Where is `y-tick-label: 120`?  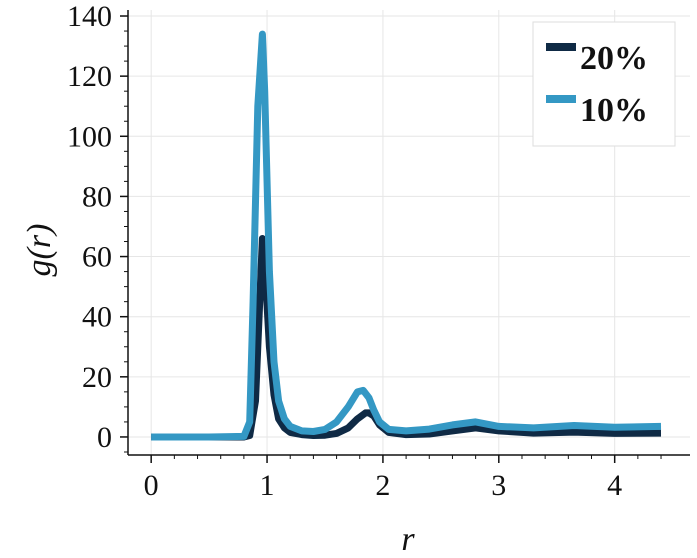 y-tick-label: 120 is located at coordinates (89, 76).